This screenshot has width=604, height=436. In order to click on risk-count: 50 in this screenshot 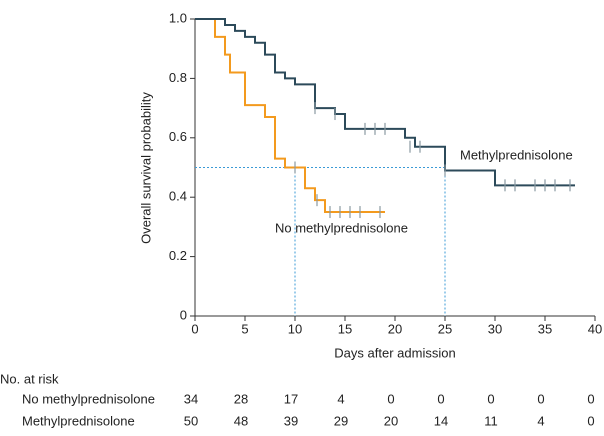, I will do `click(191, 420)`.